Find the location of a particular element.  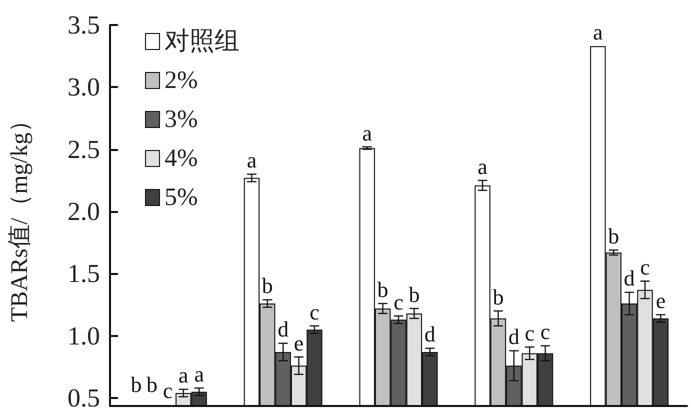

y-tick-label: 1.5 is located at coordinates (84, 273).